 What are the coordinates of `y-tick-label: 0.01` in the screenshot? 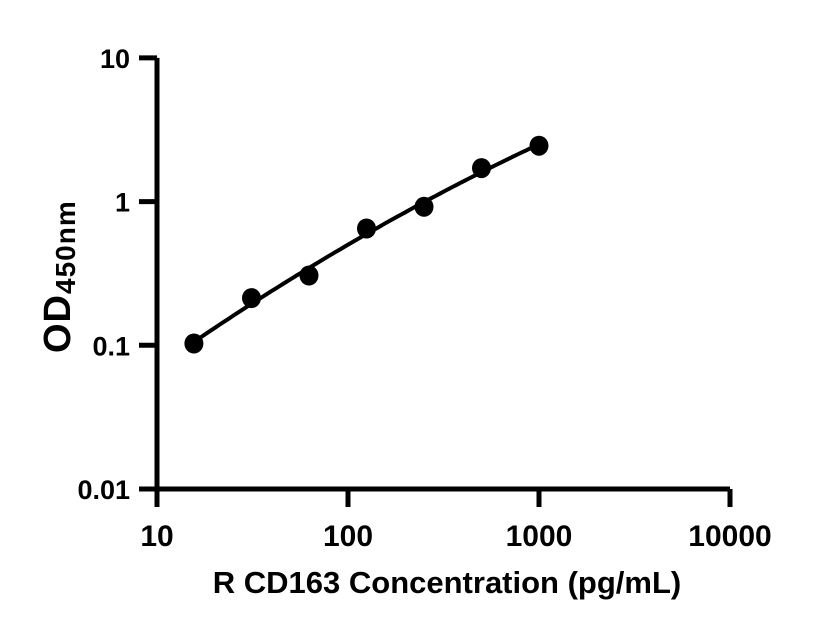 It's located at (103, 490).